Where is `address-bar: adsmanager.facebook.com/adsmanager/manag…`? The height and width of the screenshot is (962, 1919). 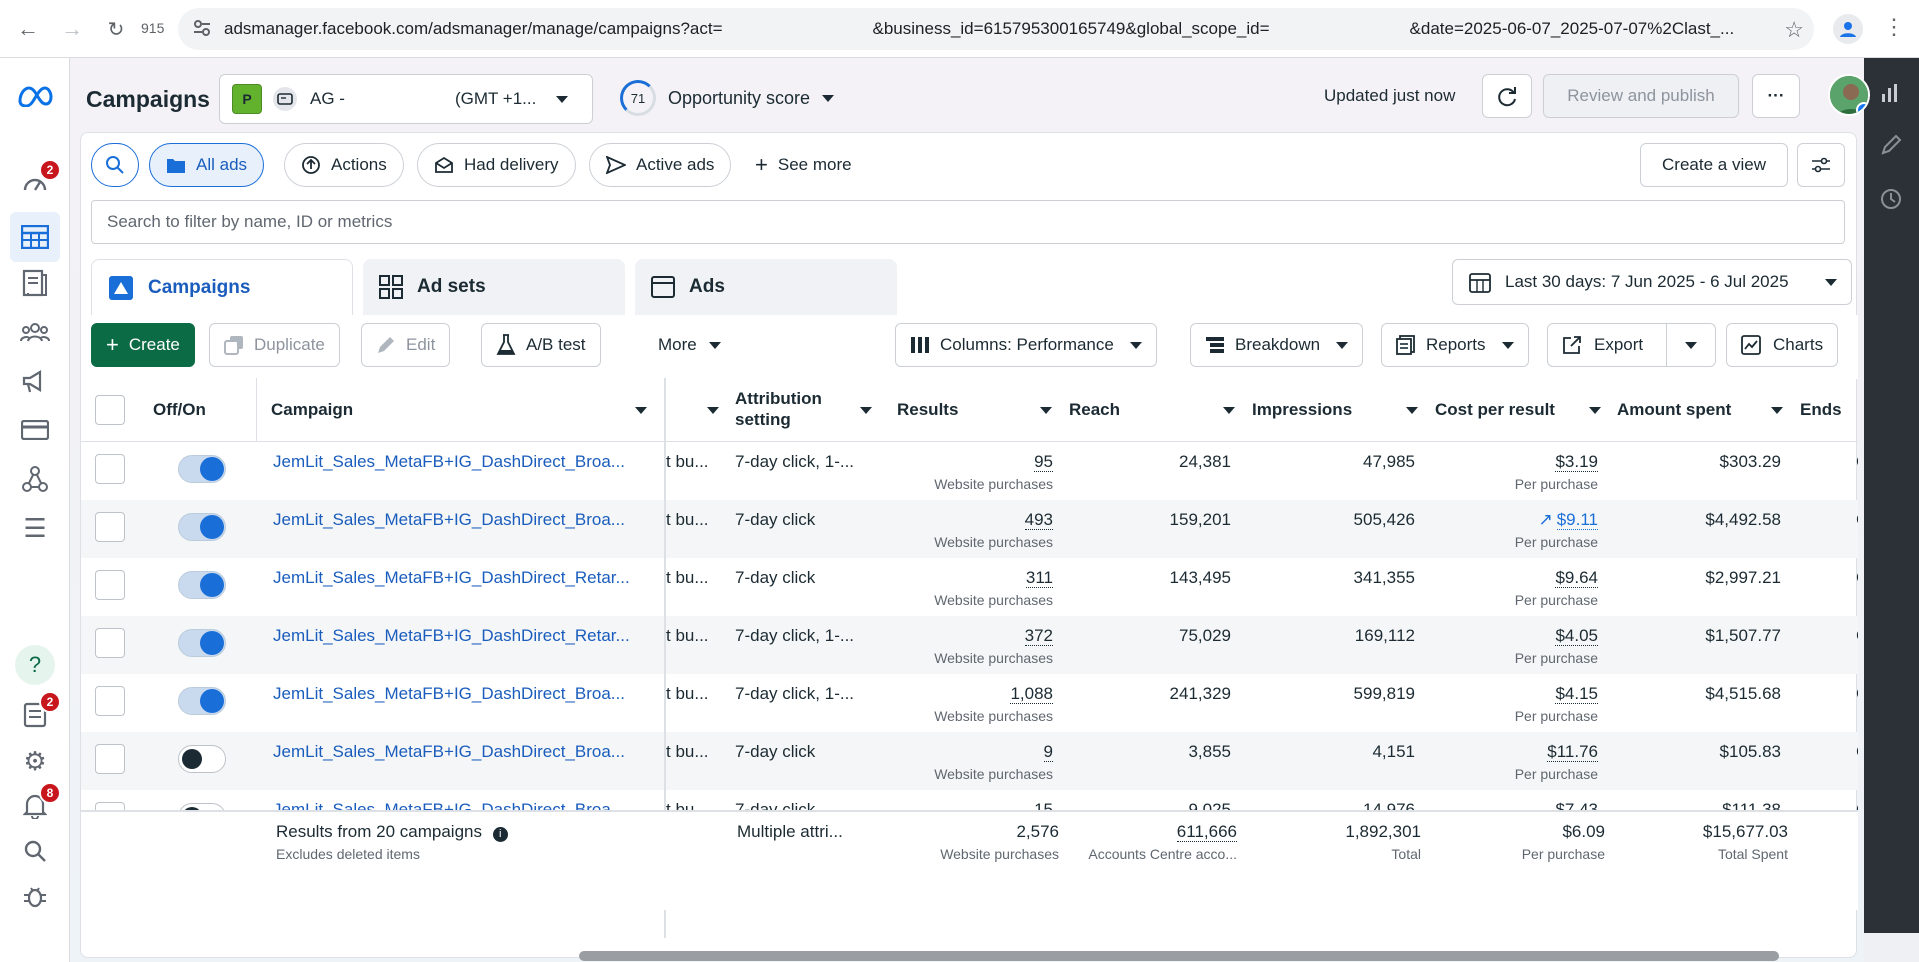 address-bar: adsmanager.facebook.com/adsmanager/manag… is located at coordinates (996, 29).